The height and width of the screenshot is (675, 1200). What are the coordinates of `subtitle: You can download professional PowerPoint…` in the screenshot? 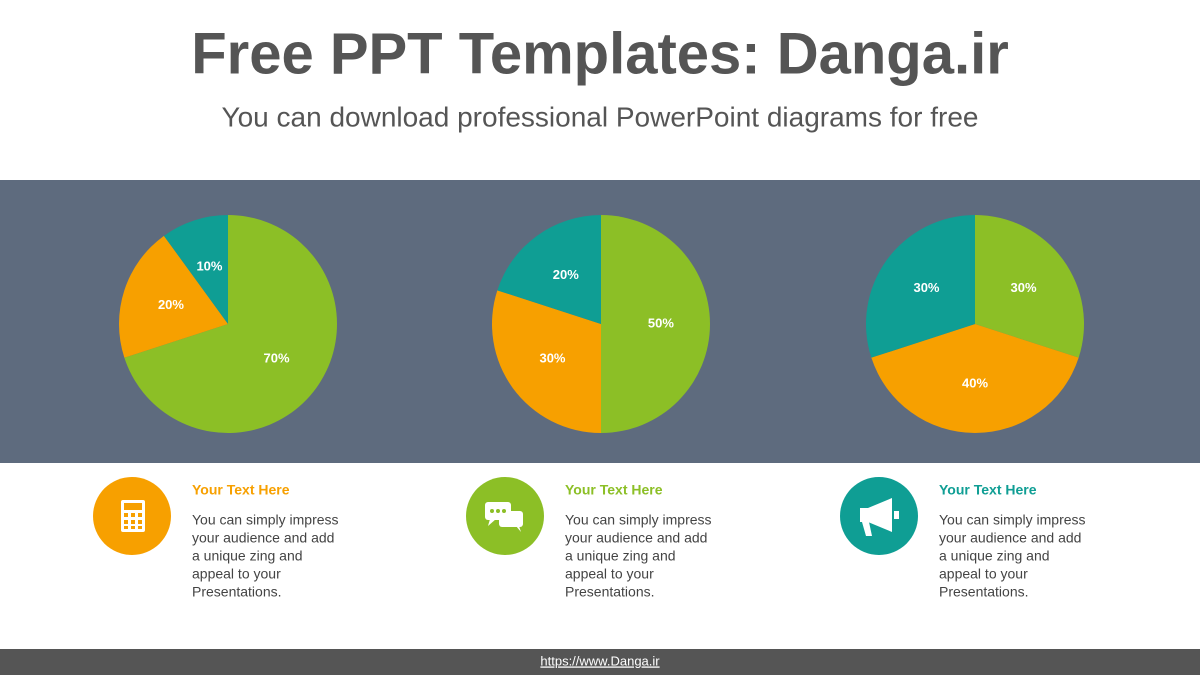 It's located at (600, 116).